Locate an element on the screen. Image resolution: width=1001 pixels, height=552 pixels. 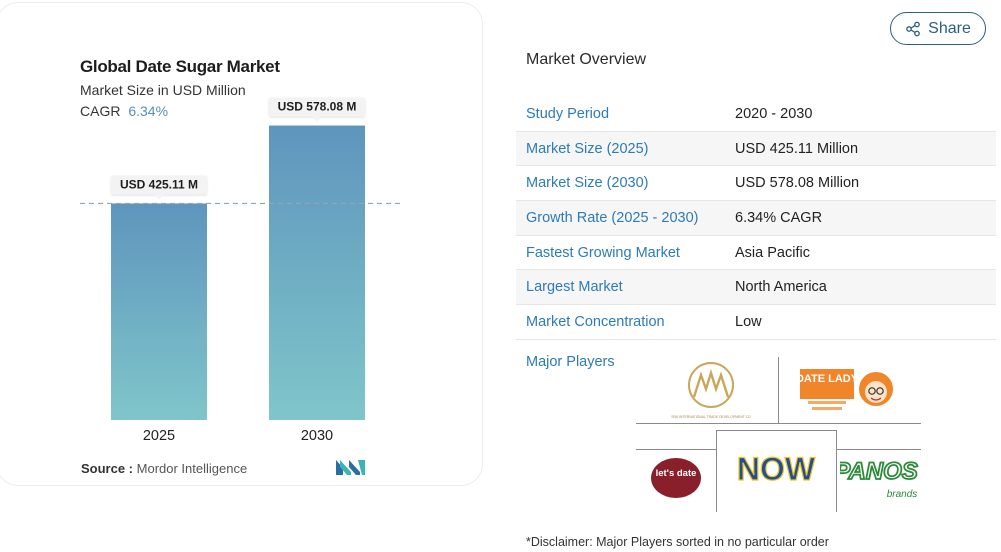
bar-2030 is located at coordinates (317, 272).